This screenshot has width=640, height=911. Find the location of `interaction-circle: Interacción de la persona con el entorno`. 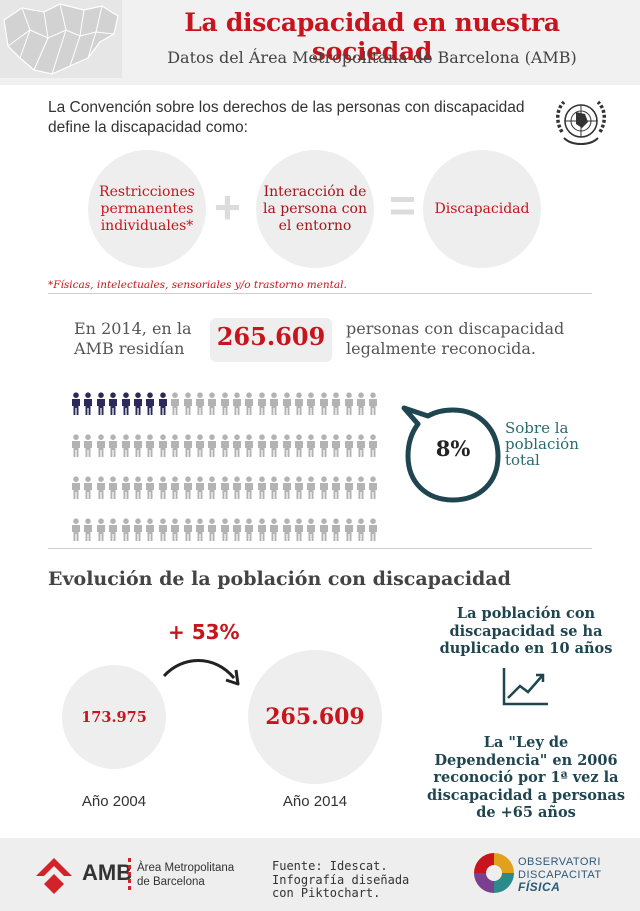

interaction-circle: Interacción de la persona con el entorno is located at coordinates (315, 209).